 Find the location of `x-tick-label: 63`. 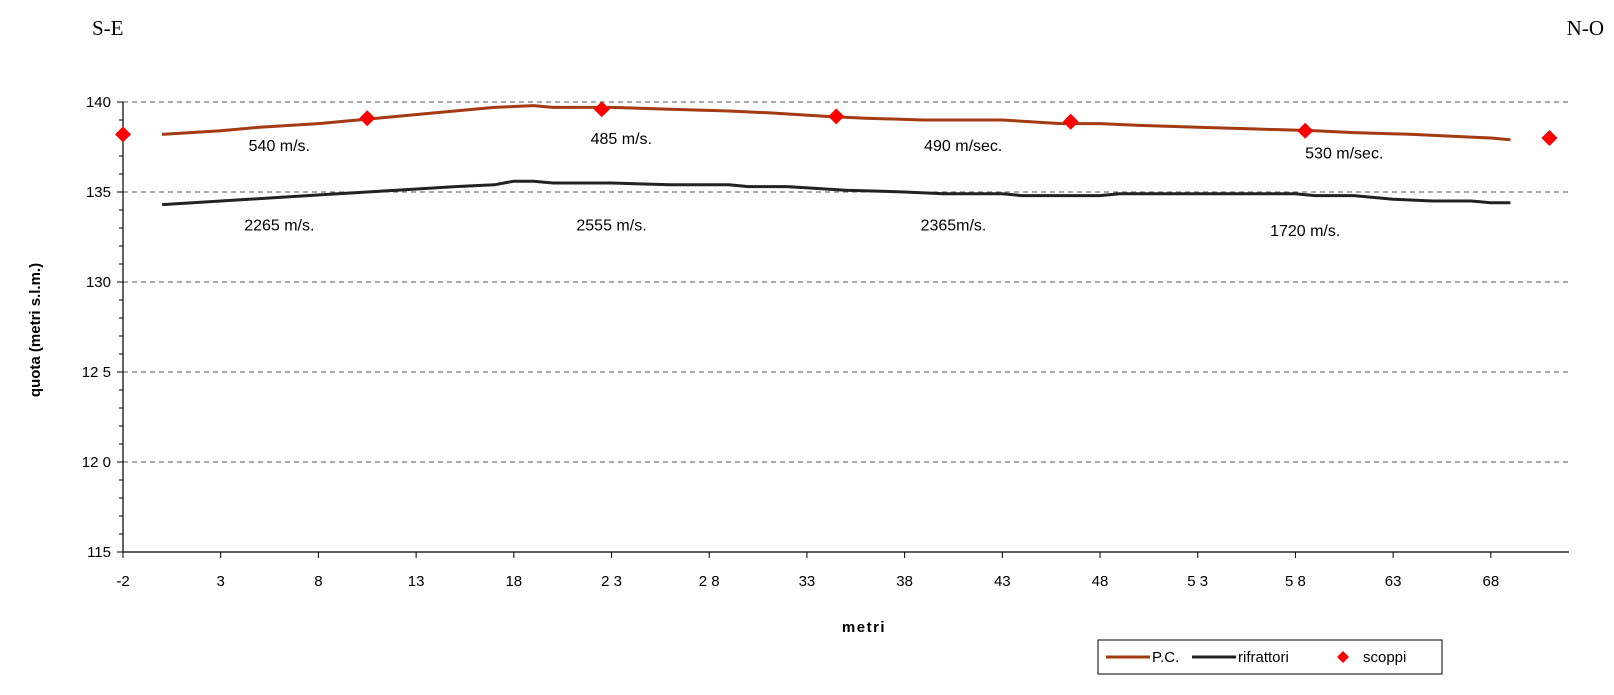

x-tick-label: 63 is located at coordinates (1393, 581).